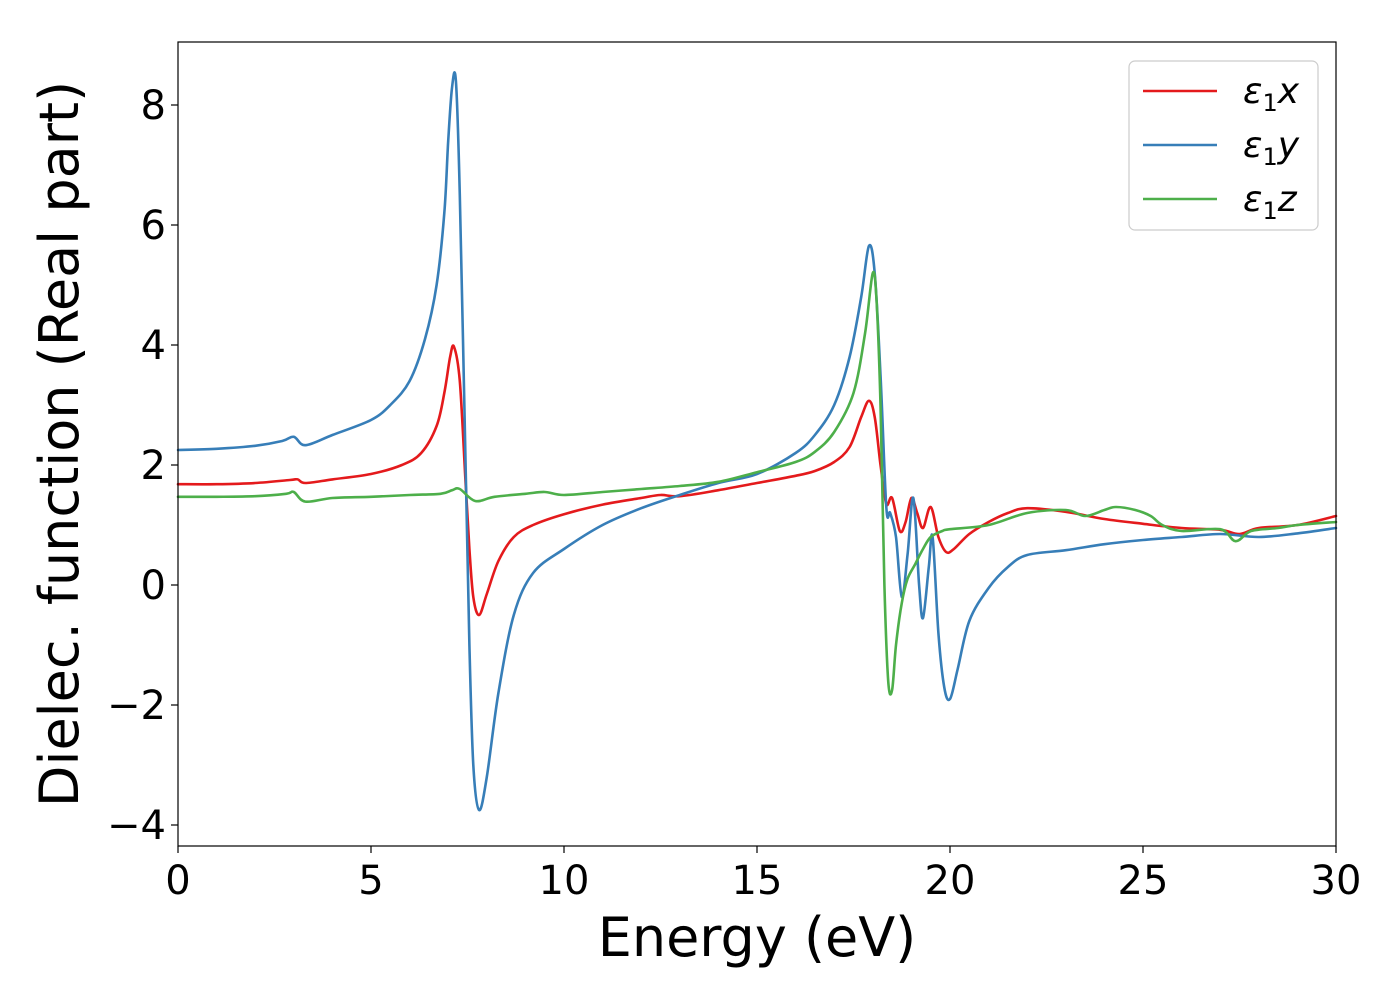 Image resolution: width=1400 pixels, height=1000 pixels. Describe the element at coordinates (1223, 145) in the screenshot. I see `legend-box` at that location.